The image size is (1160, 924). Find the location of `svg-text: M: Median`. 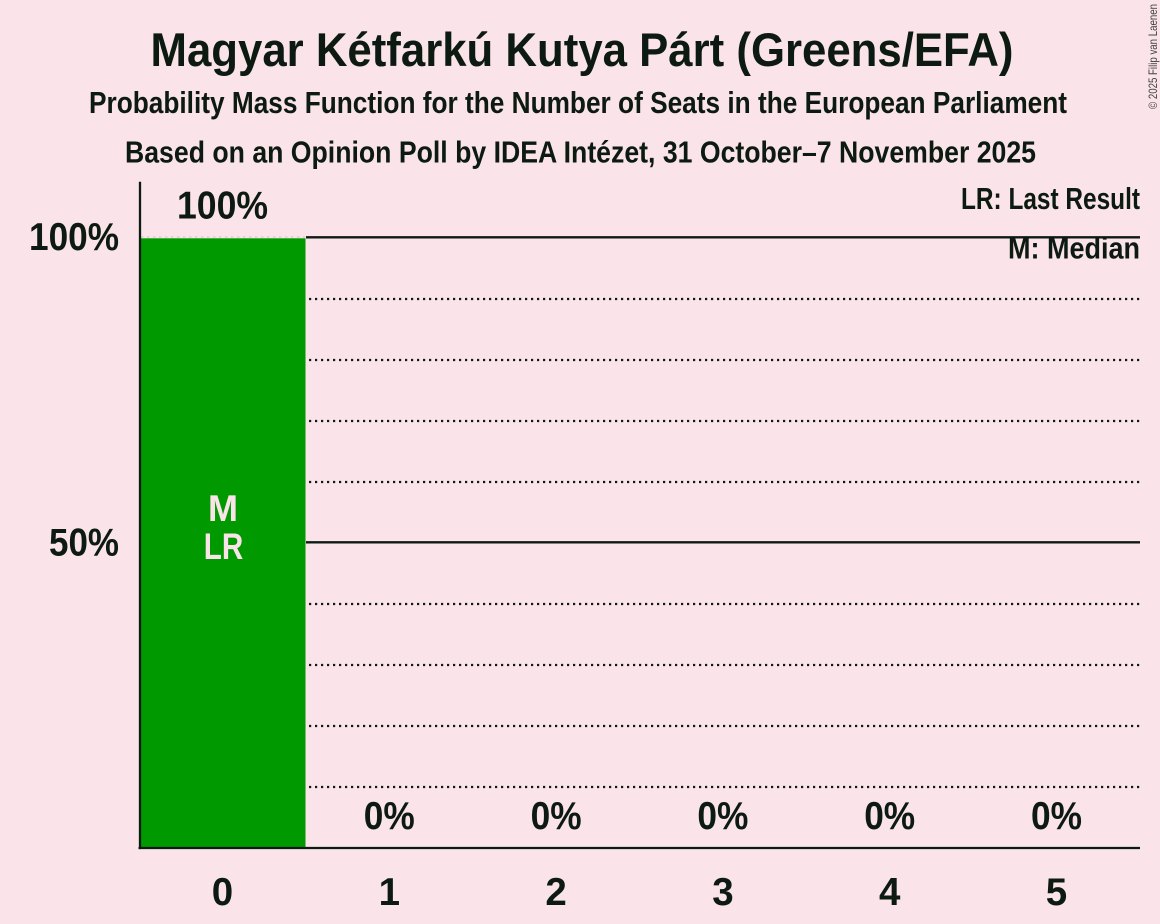

svg-text: M: Median is located at coordinates (1074, 248).